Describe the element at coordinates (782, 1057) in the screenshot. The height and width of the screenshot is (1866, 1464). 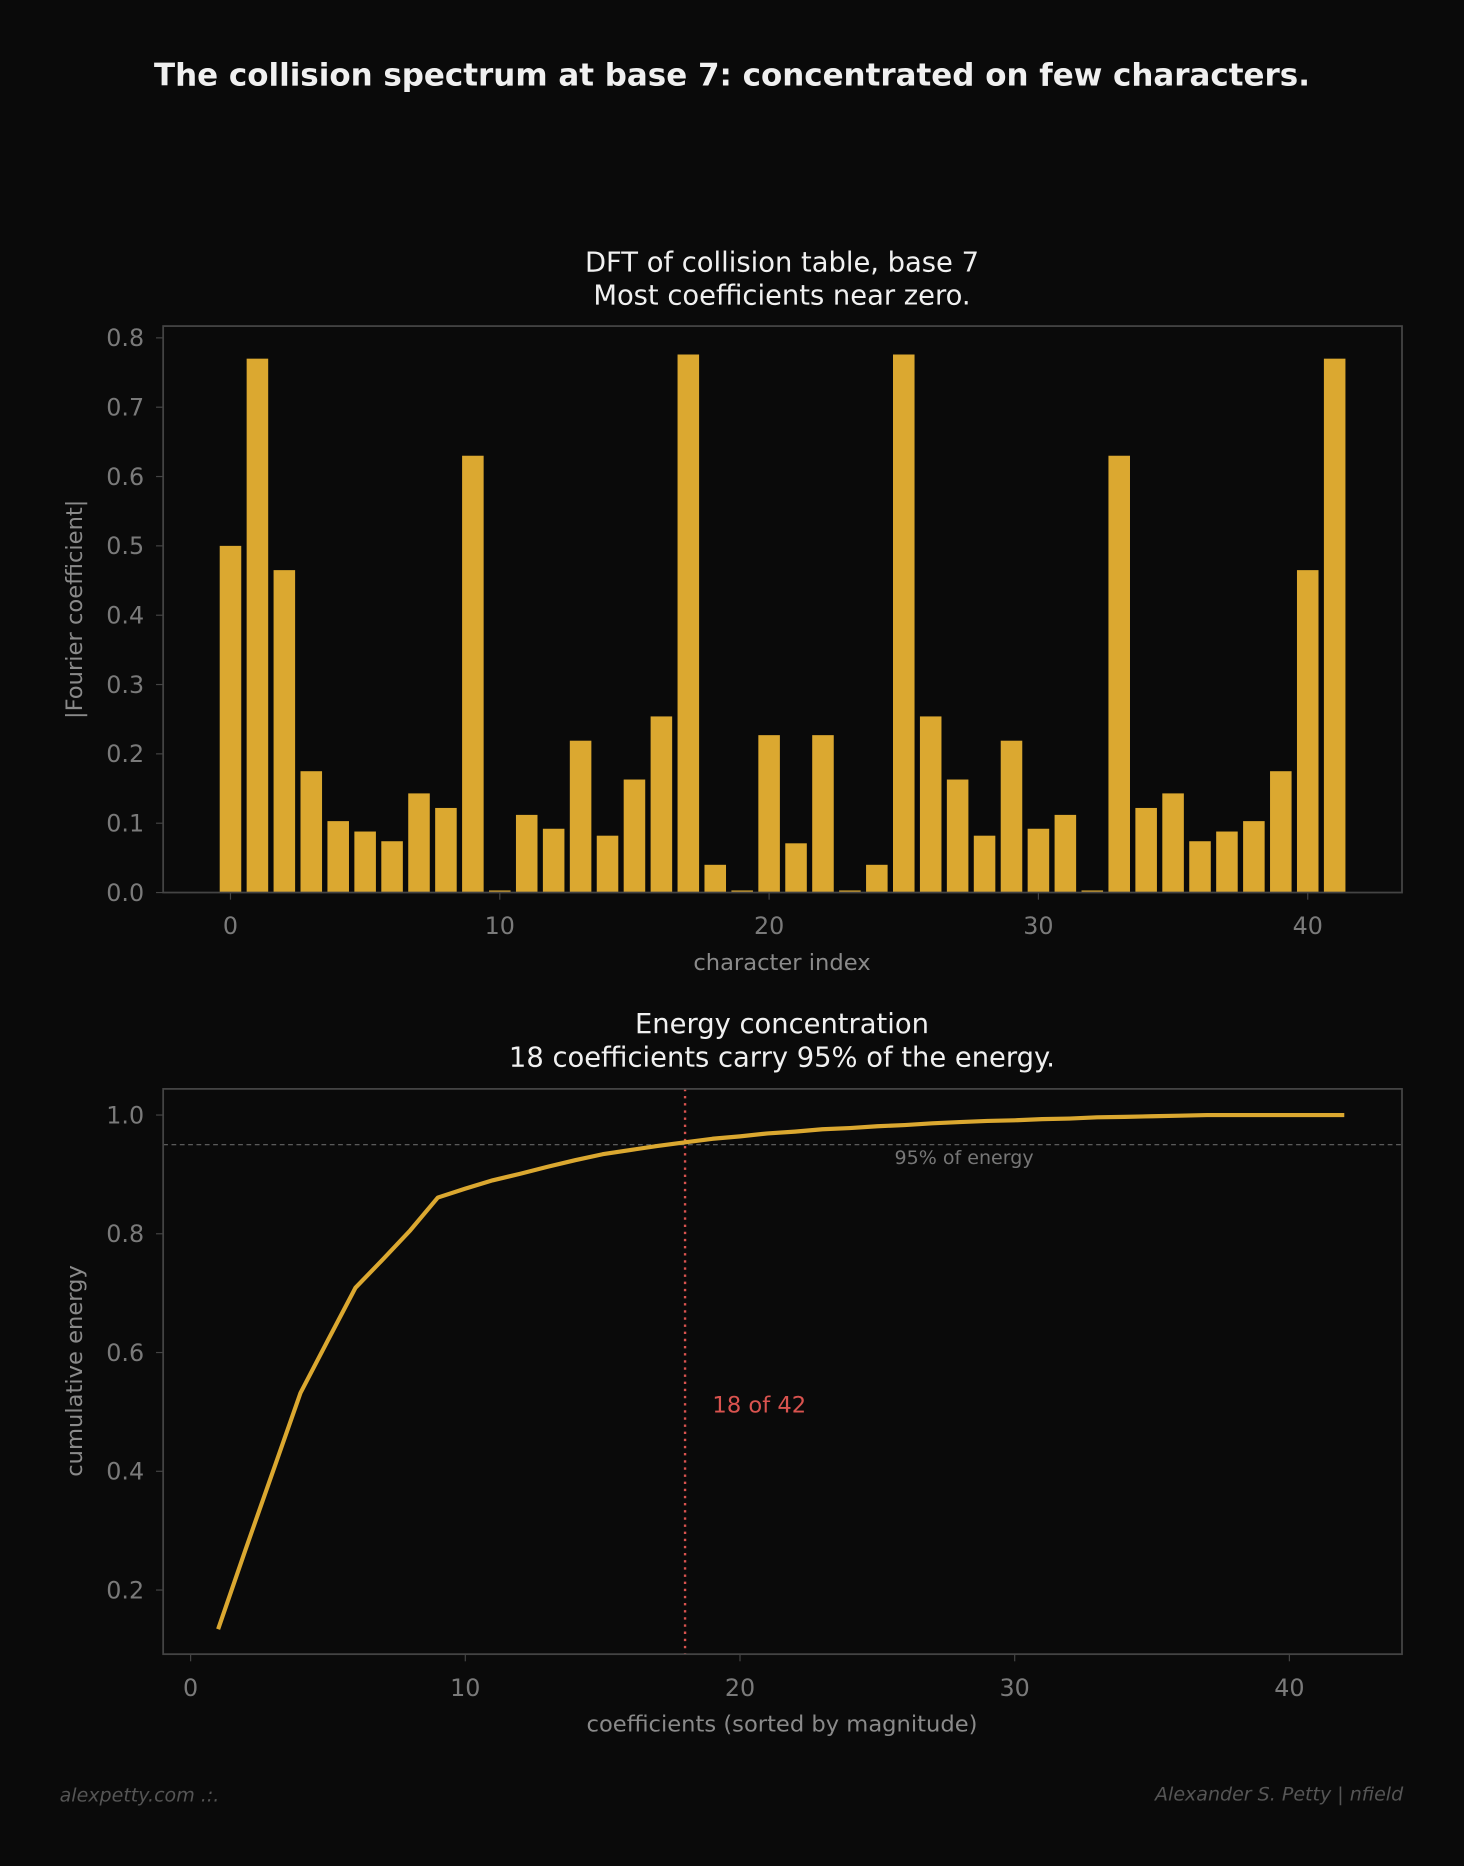
I see `line-chart-subtitle: 18 coefficients carry 95% of the energy.` at that location.